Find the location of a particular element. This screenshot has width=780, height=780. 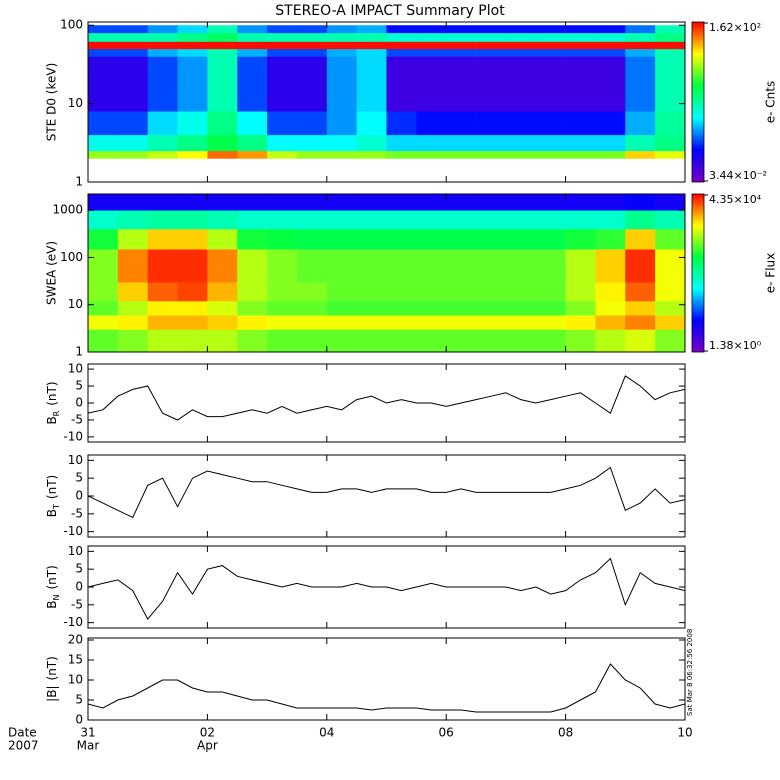

x-axis-label: Date is located at coordinates (22, 733).